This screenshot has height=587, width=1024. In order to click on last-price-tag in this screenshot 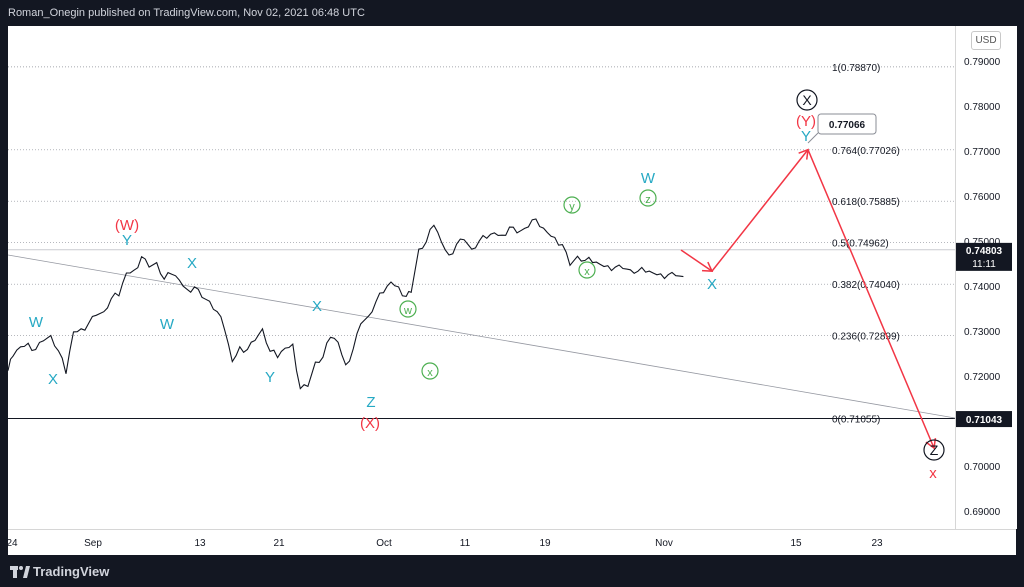, I will do `click(984, 256)`.